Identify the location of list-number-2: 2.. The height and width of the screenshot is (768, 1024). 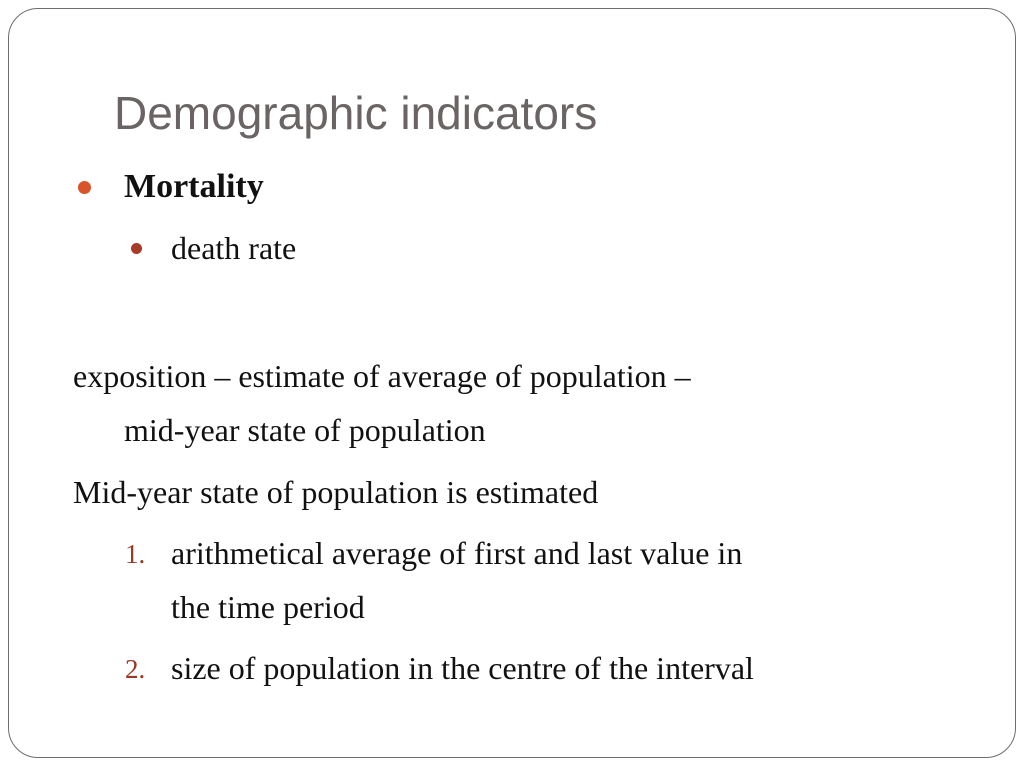
(135, 669).